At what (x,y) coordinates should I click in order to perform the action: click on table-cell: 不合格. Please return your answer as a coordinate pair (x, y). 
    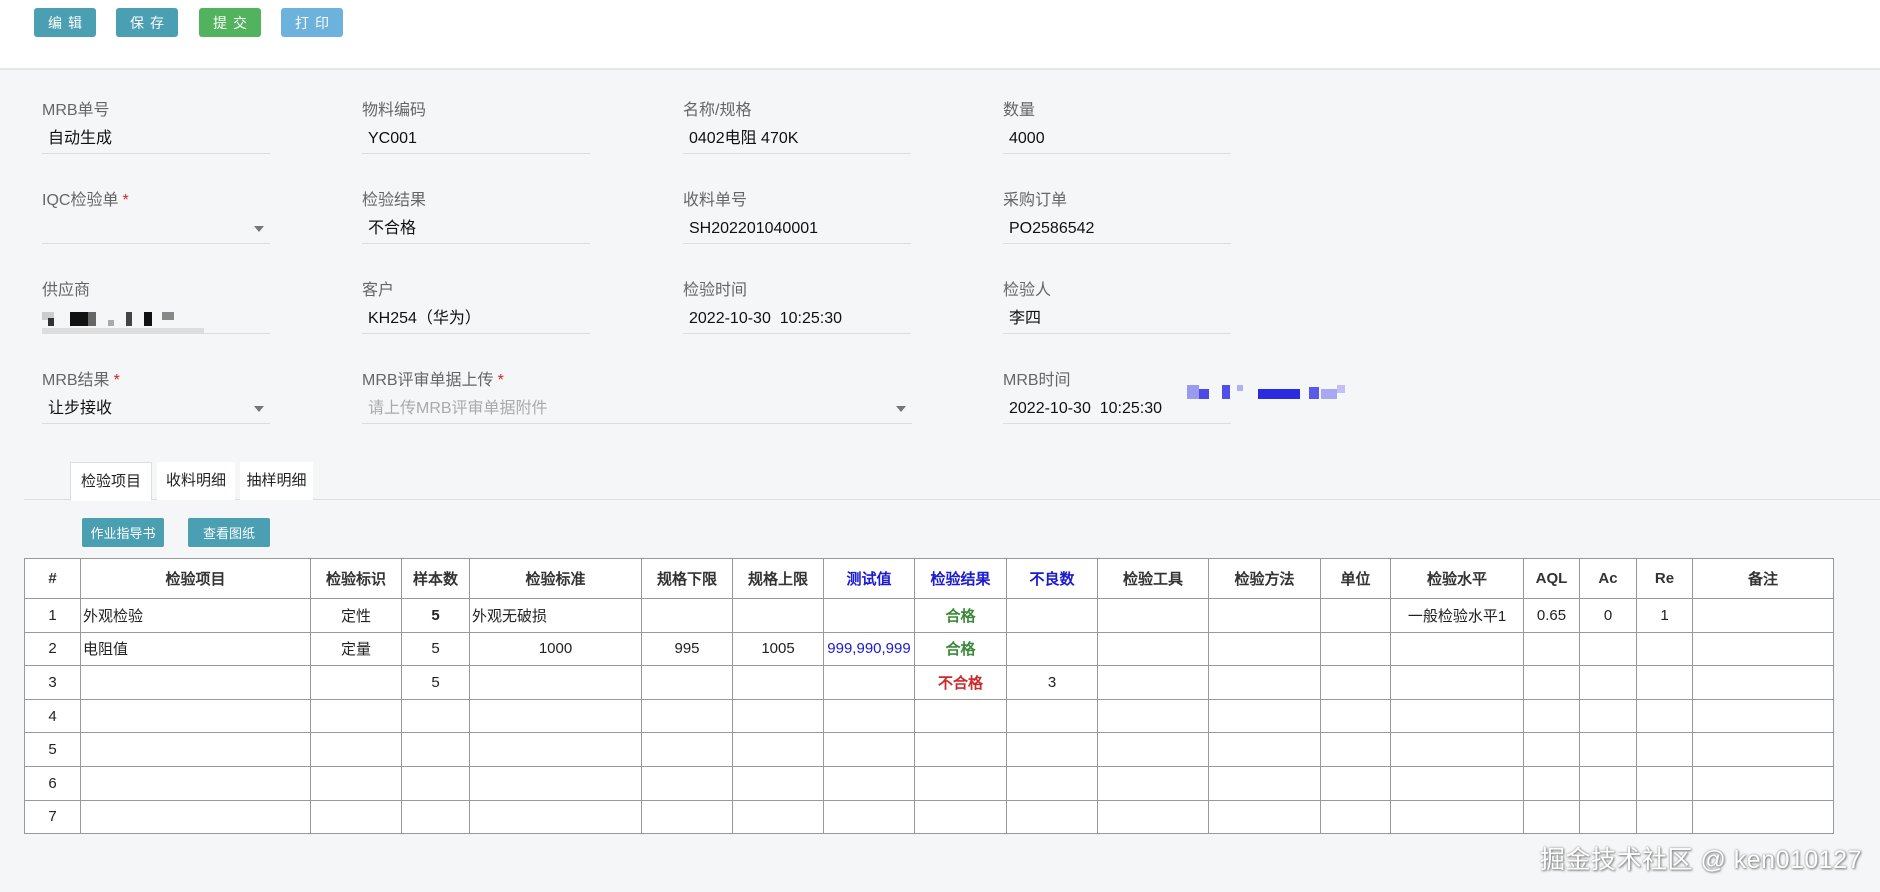
    Looking at the image, I should click on (960, 682).